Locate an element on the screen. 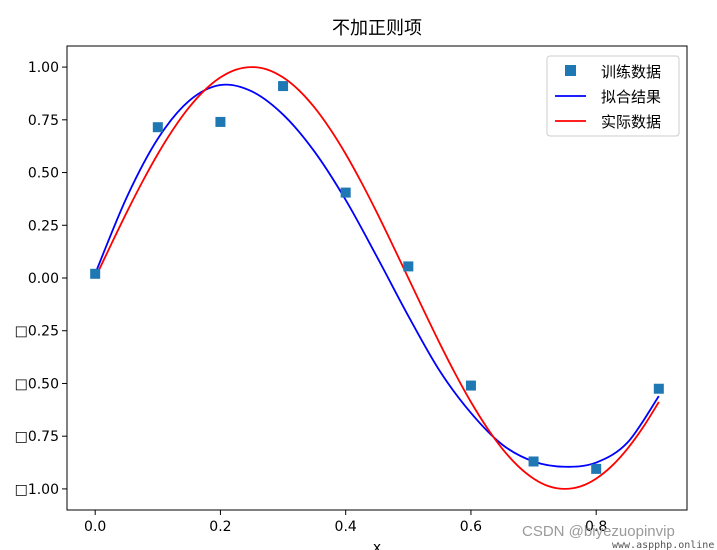  legend-label: 拟合结果 is located at coordinates (631, 97).